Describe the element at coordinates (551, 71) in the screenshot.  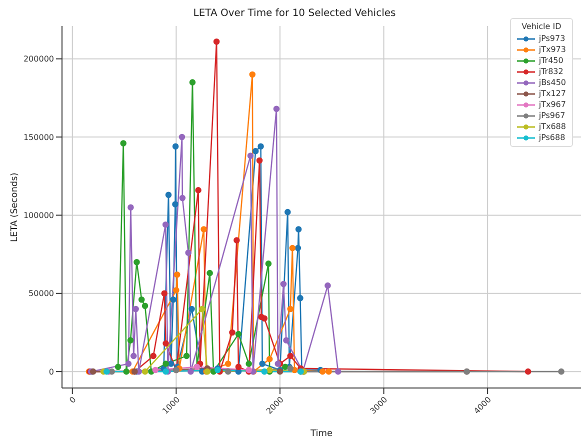
I see `legend-label: jTr832` at that location.